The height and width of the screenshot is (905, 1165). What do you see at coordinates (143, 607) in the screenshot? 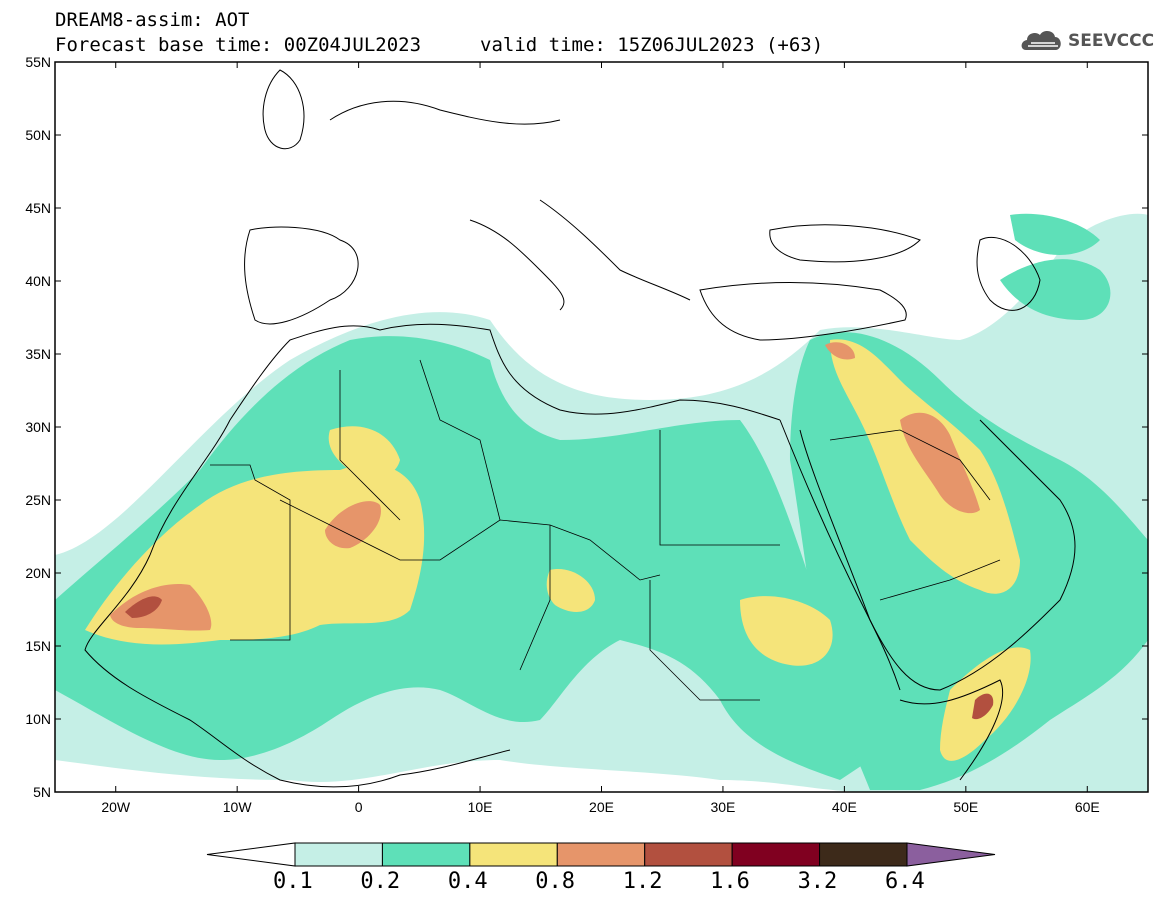
I see `aot-level-1.2-mauritania` at bounding box center [143, 607].